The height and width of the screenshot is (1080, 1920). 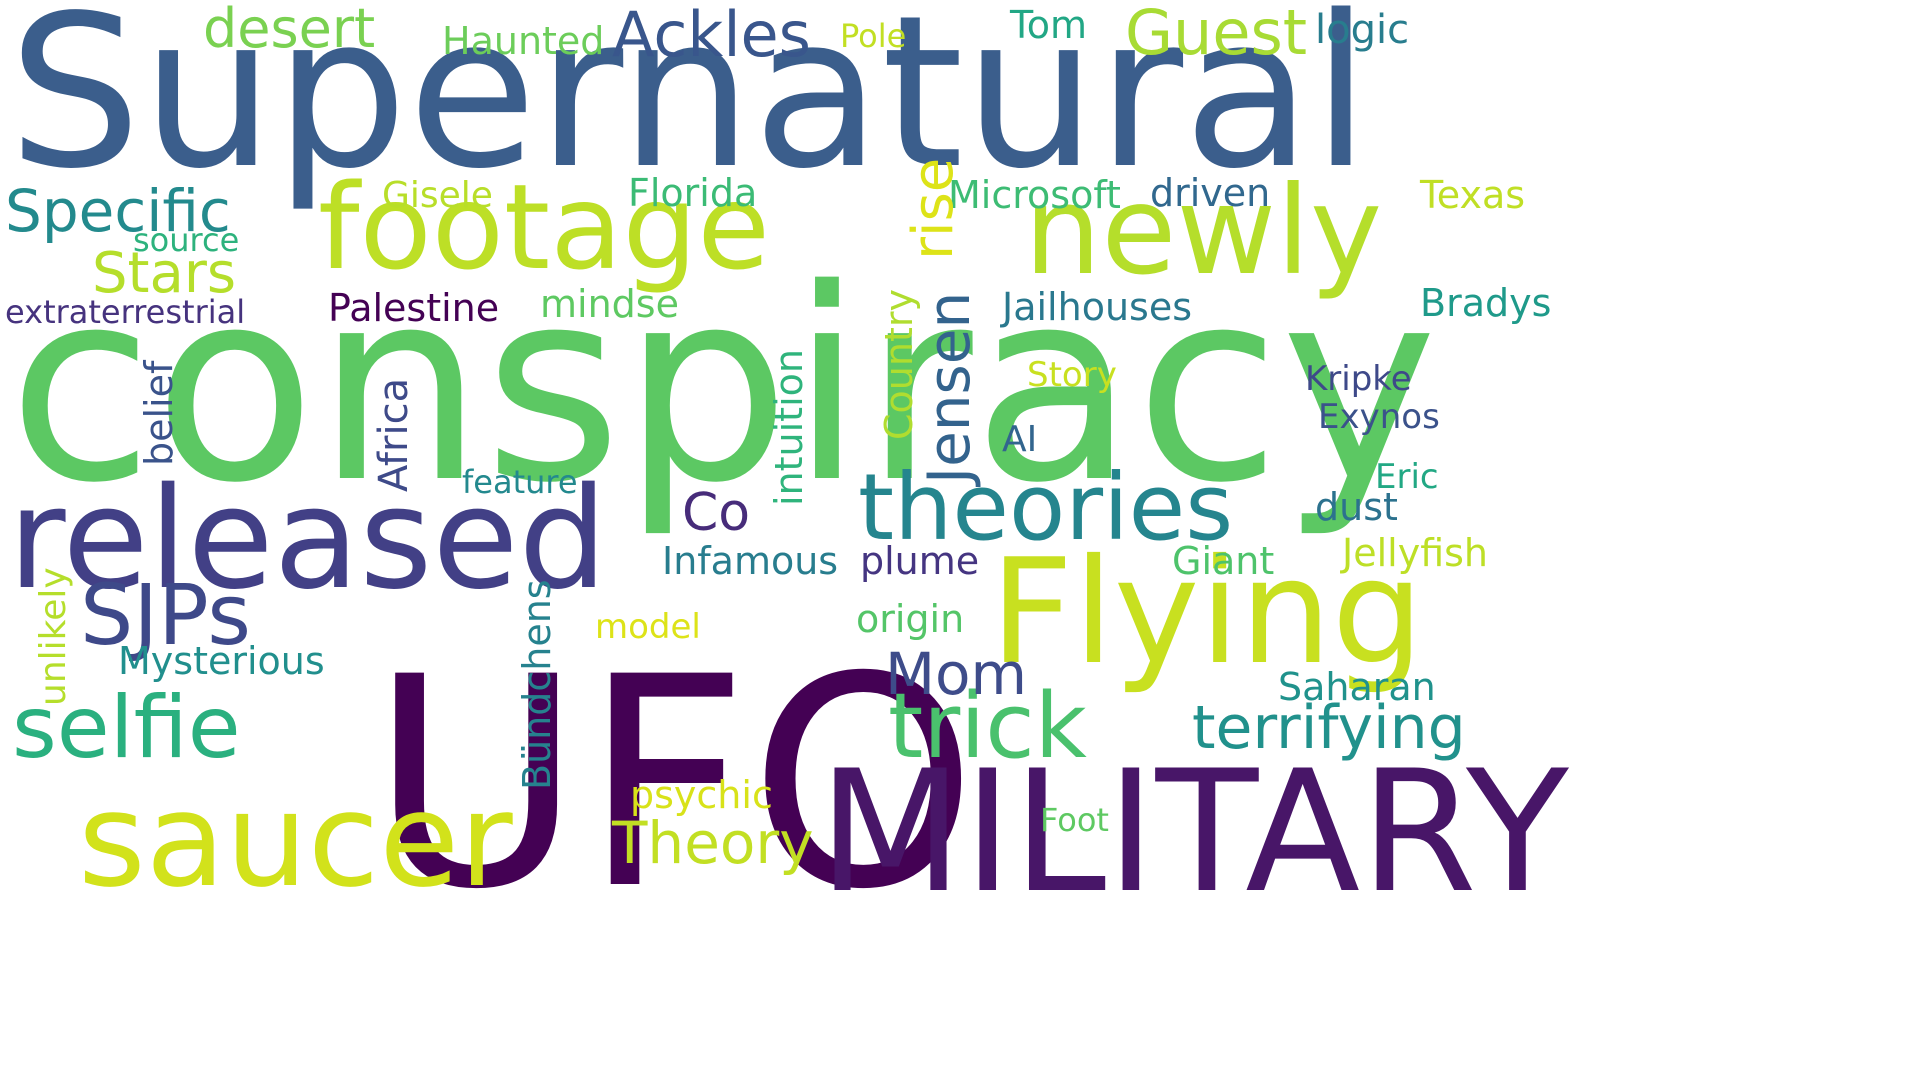 I want to click on word-driven: driven, so click(x=1210, y=193).